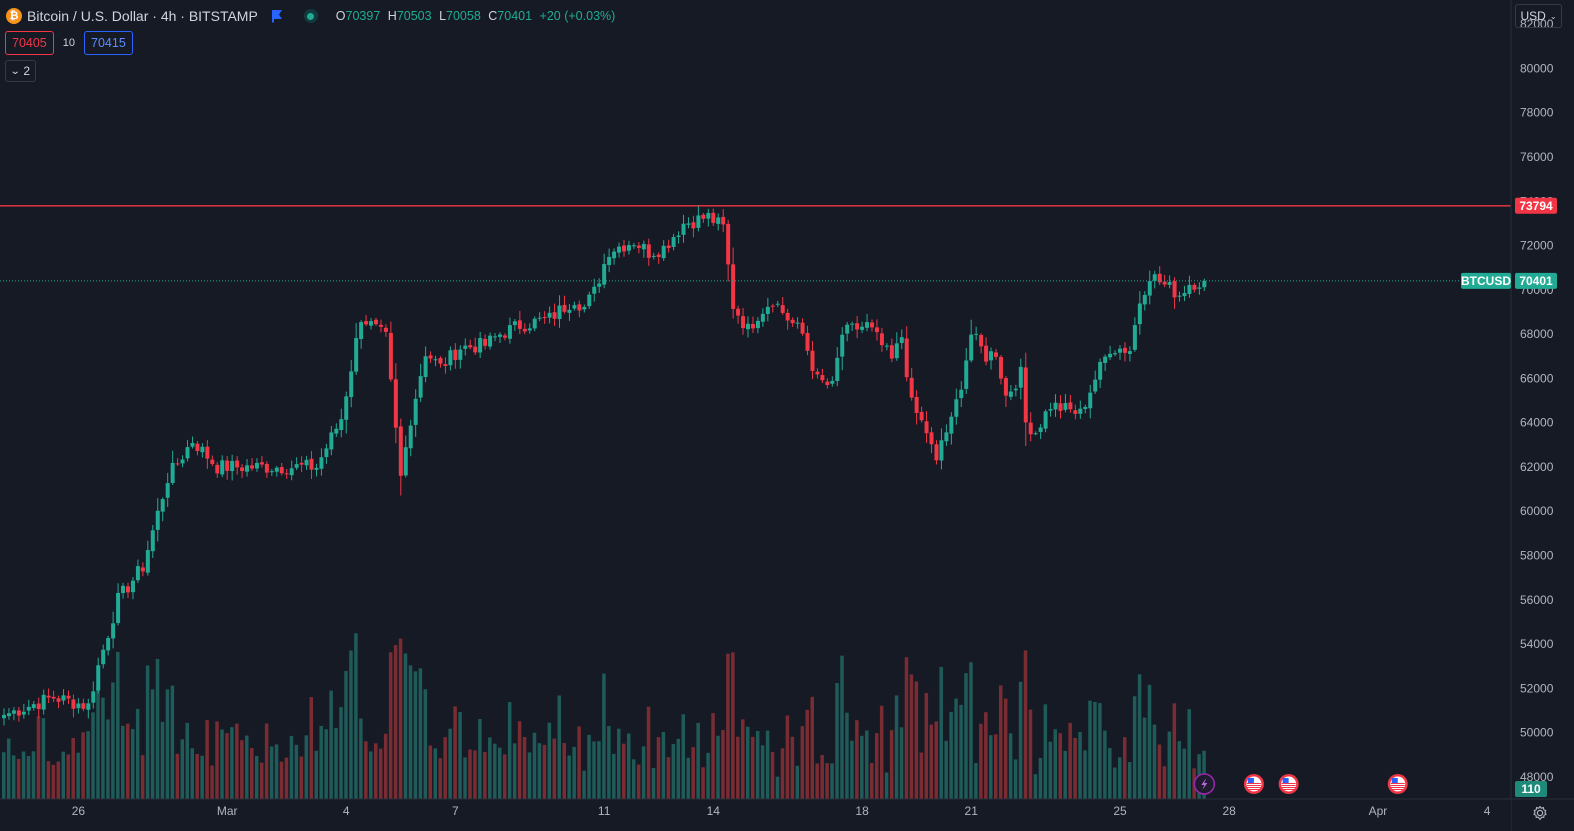  Describe the element at coordinates (29, 43) in the screenshot. I see `sell-button: 70405` at that location.